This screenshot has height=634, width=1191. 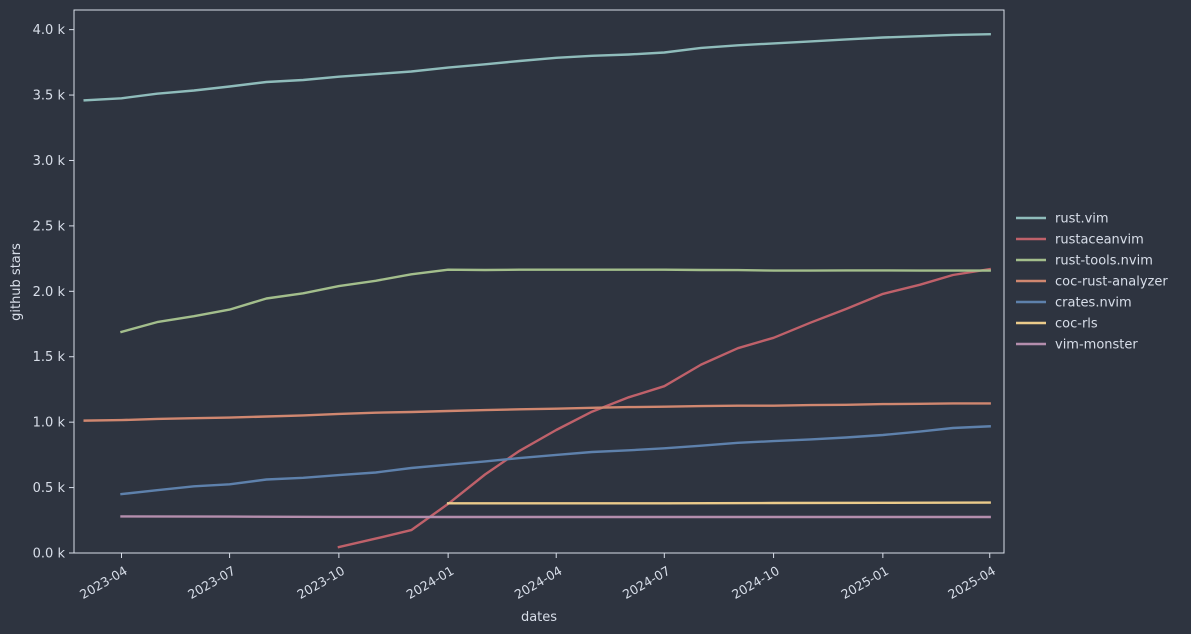 I want to click on y-axis-label: github stars, so click(x=16, y=282).